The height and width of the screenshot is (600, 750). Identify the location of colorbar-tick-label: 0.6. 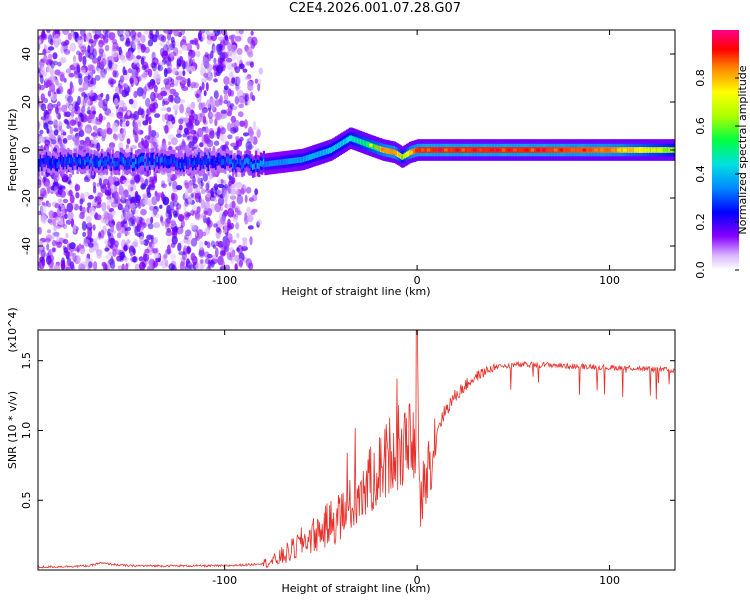
(700, 126).